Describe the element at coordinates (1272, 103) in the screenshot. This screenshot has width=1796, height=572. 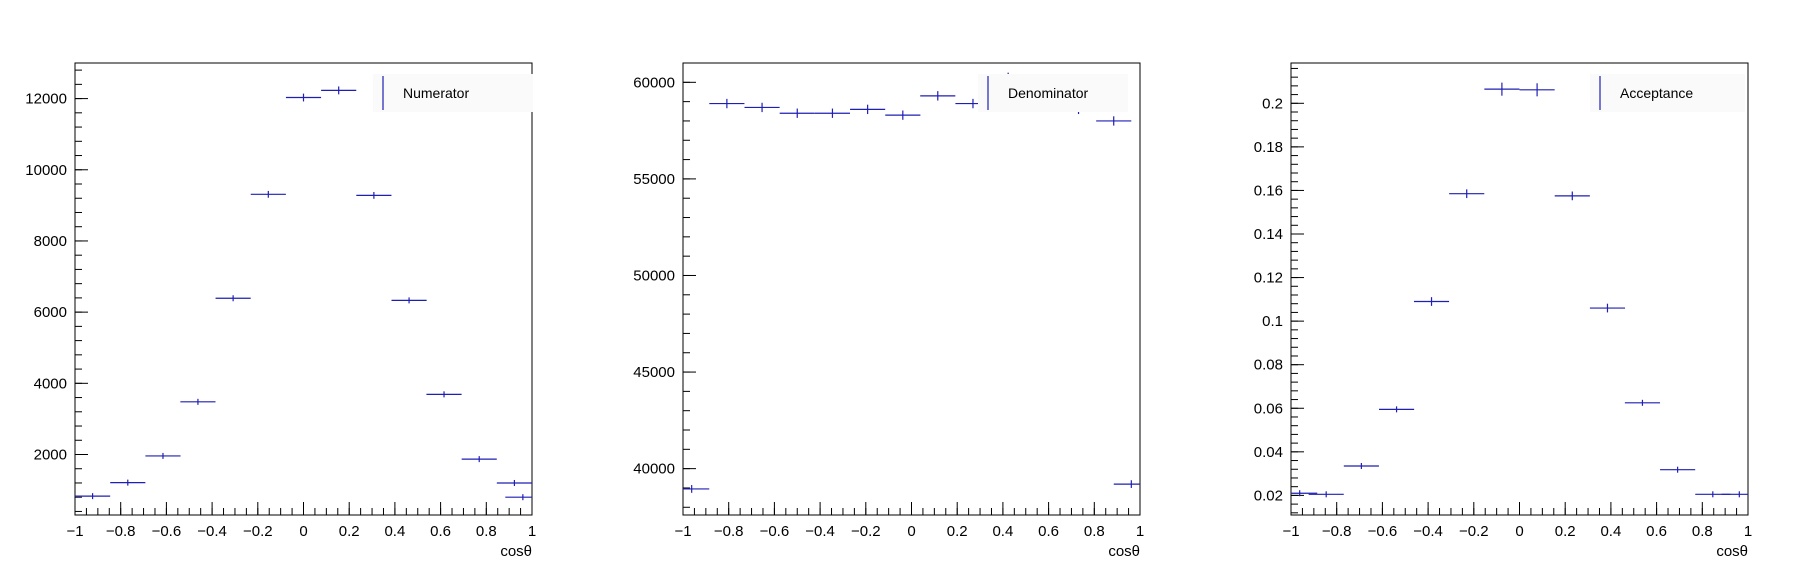
I see `y-tick-label: 0.2` at that location.